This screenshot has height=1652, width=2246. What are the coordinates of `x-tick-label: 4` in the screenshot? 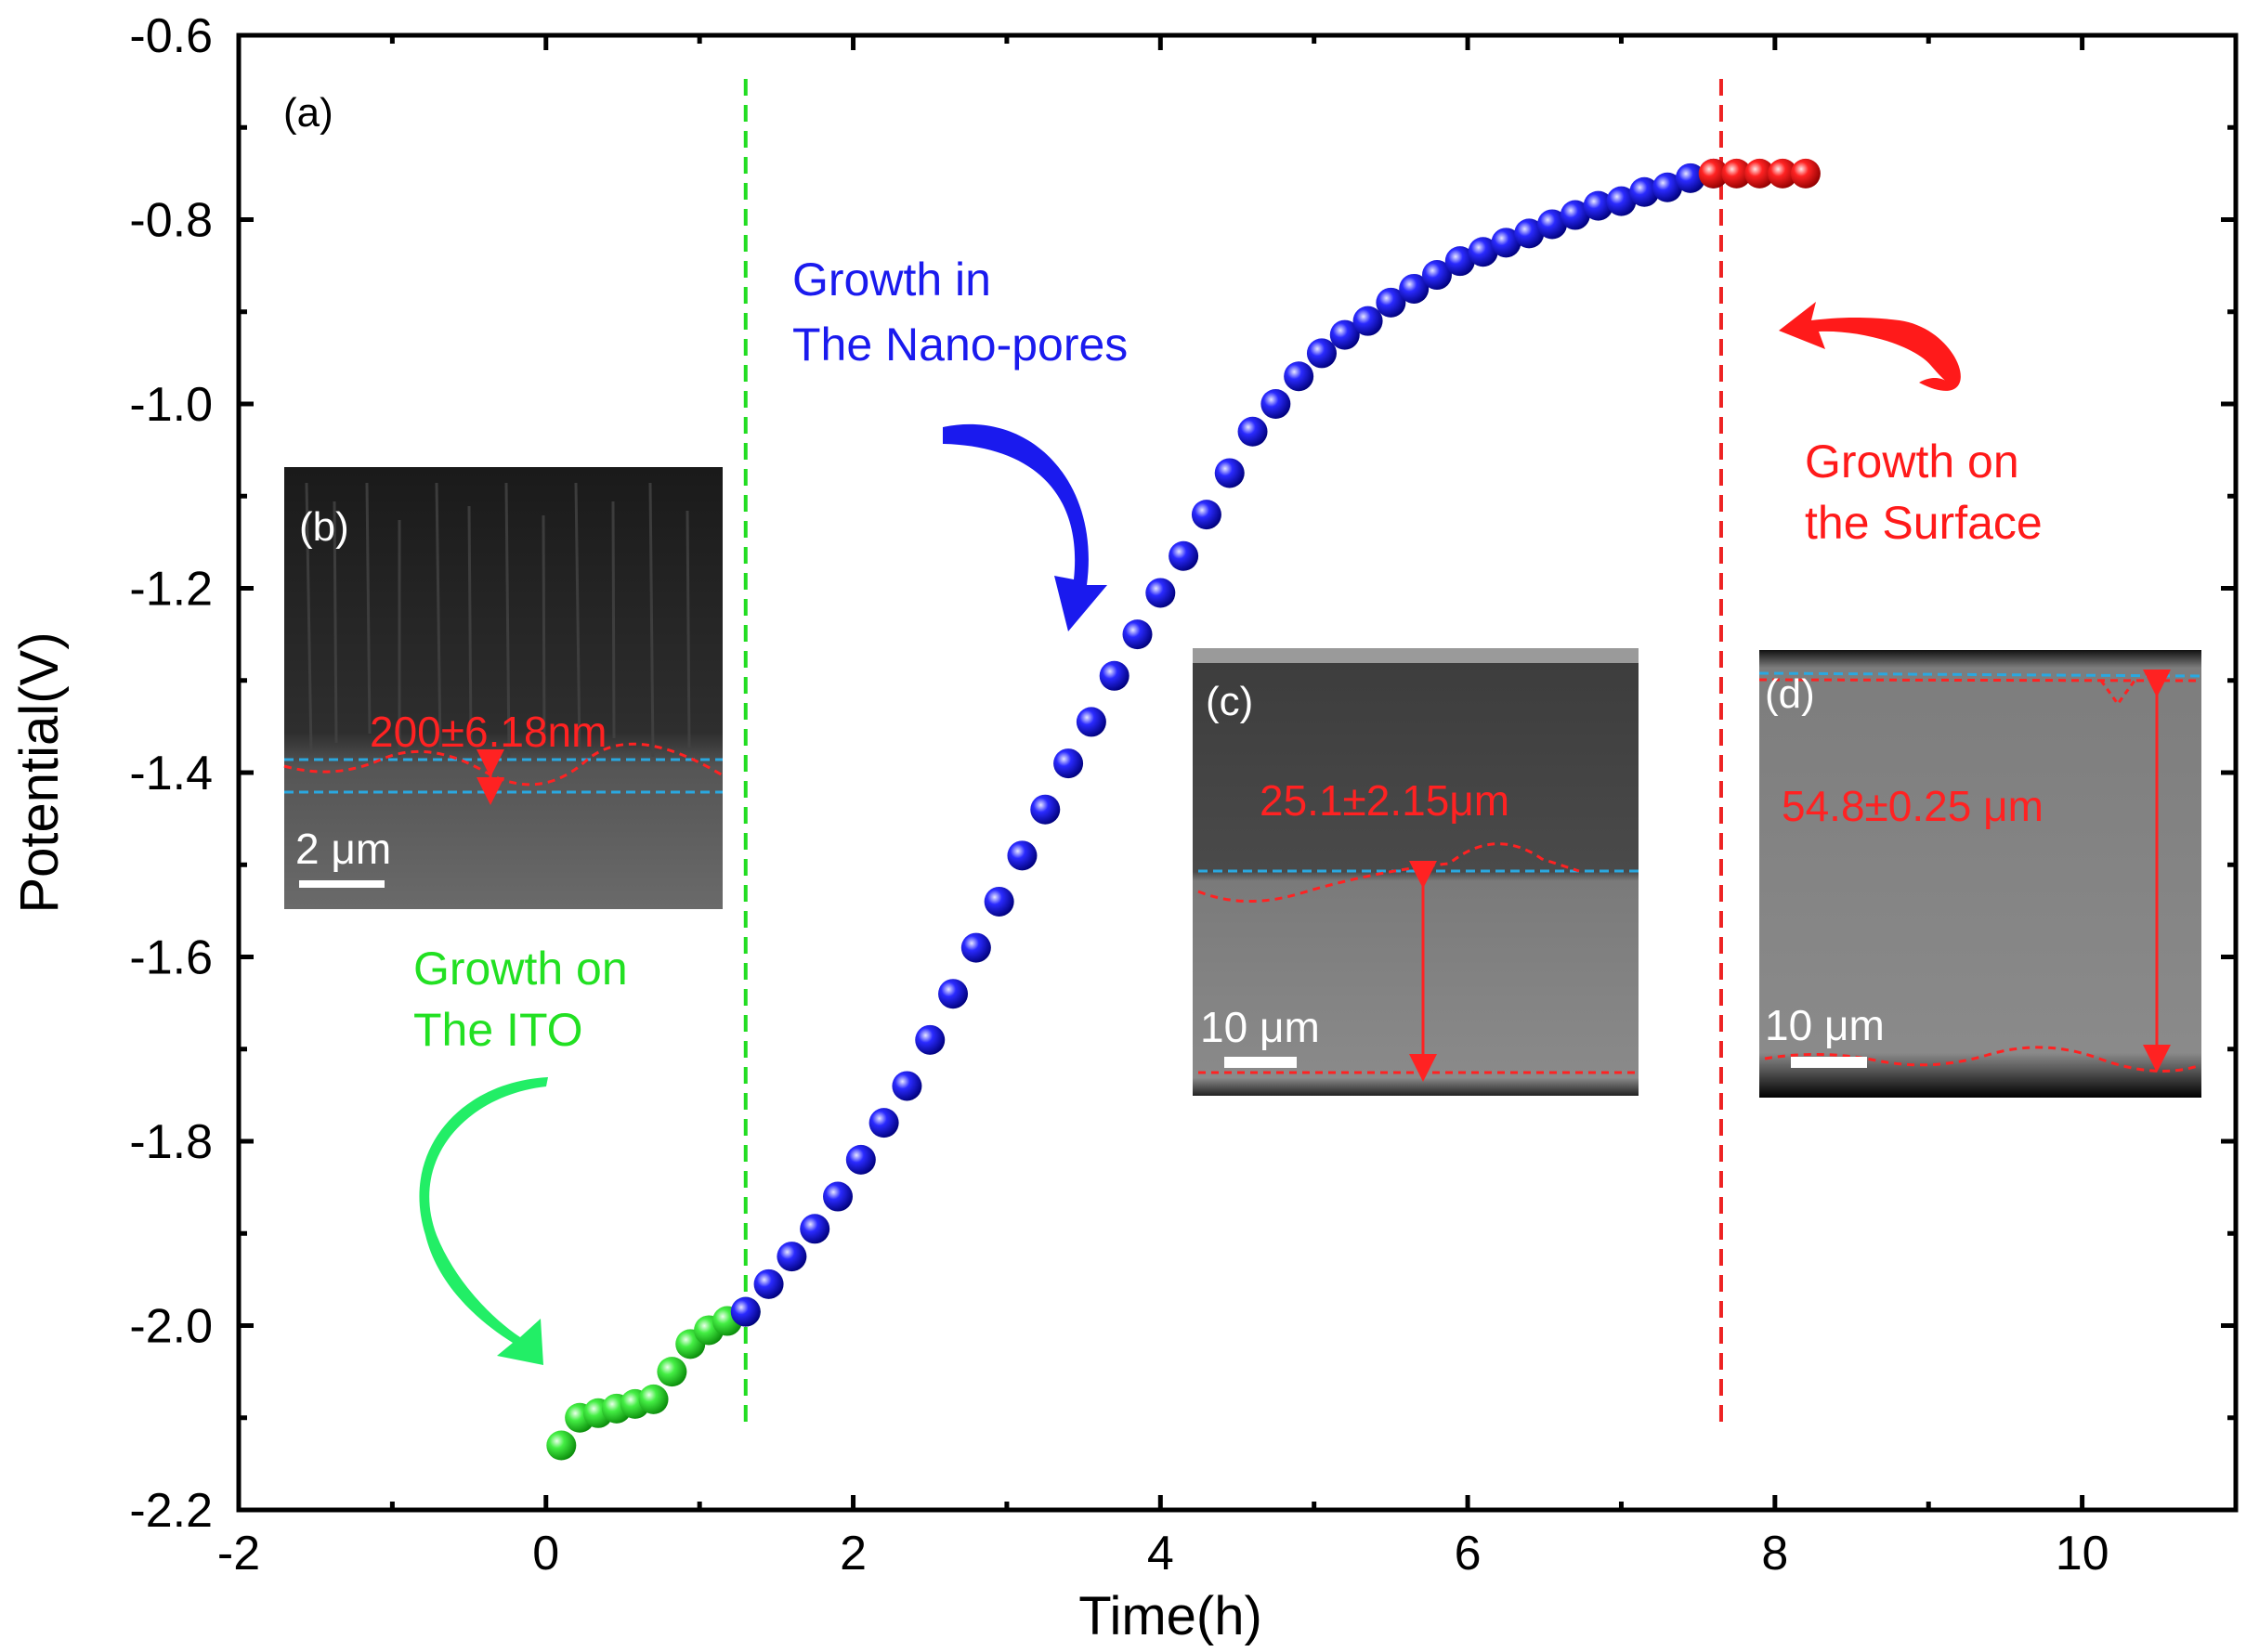 It's located at (1160, 1554).